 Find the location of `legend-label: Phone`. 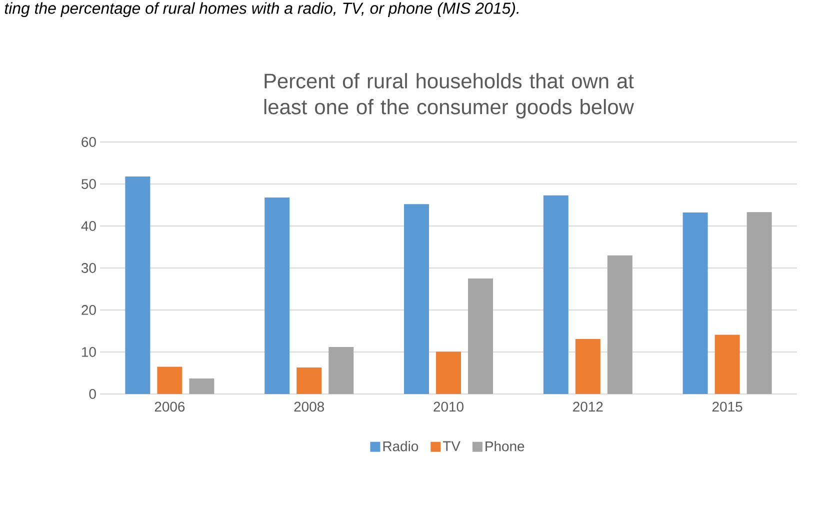

legend-label: Phone is located at coordinates (505, 446).